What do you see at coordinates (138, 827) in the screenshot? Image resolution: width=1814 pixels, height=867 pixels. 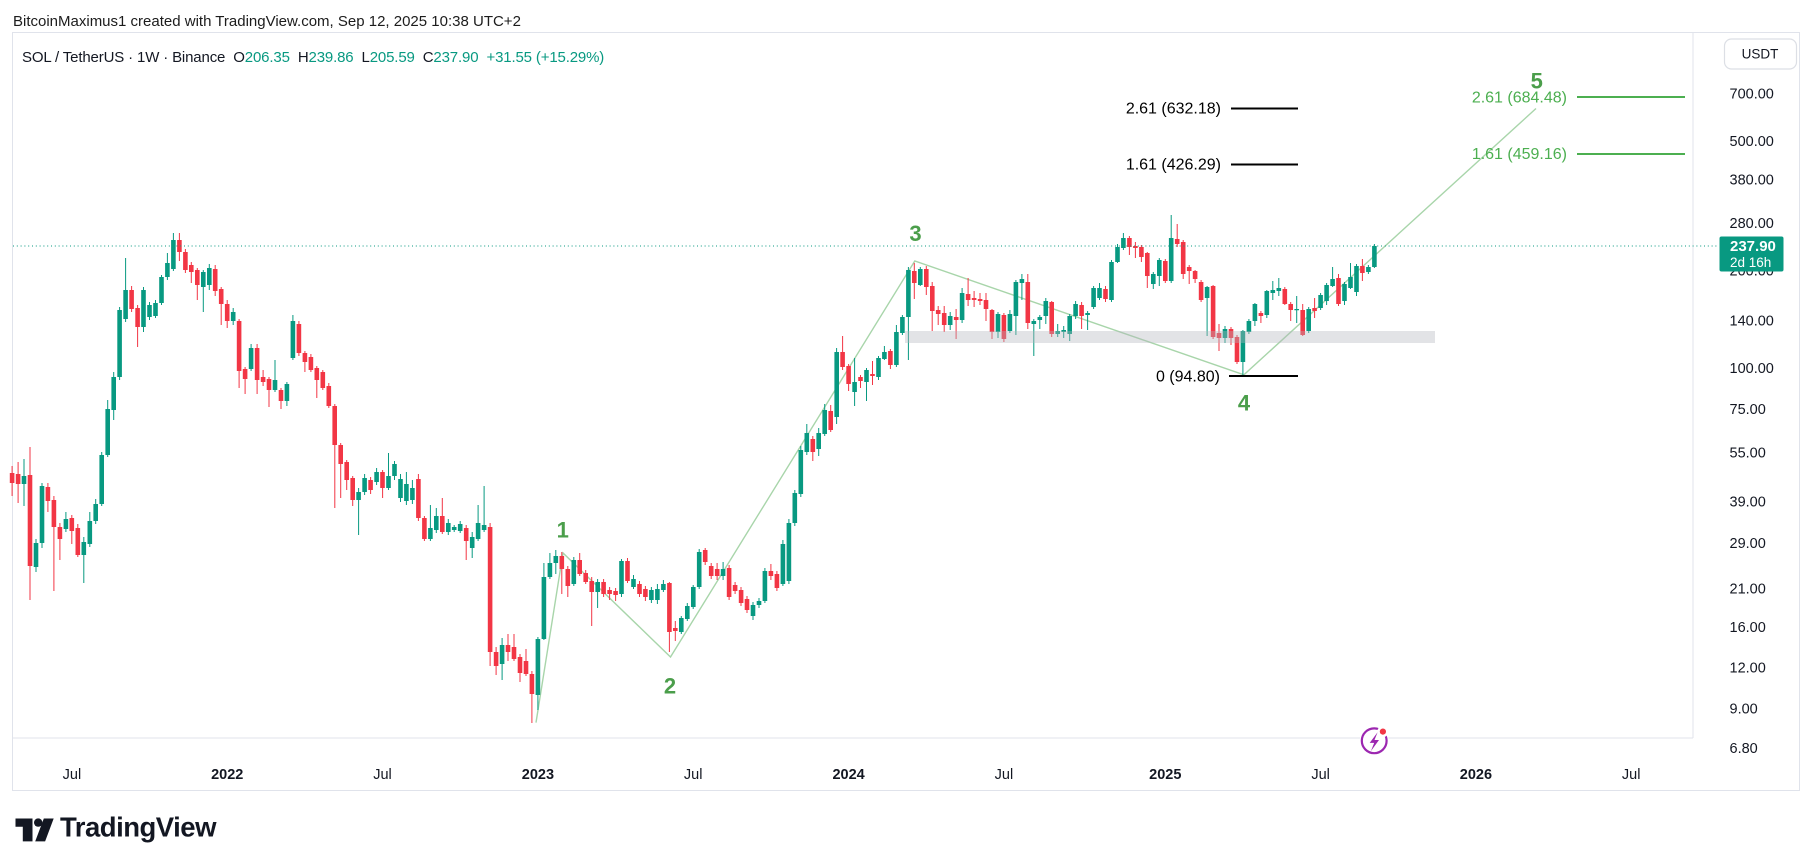 I see `svg-text: TradingView` at bounding box center [138, 827].